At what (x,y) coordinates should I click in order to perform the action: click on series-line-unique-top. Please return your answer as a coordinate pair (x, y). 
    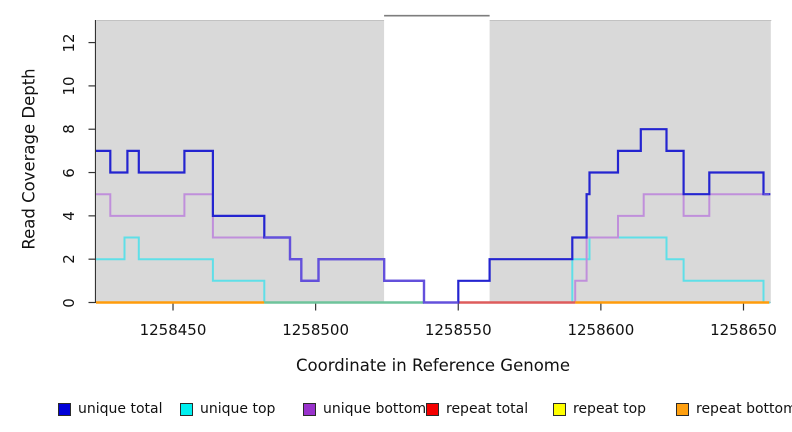
    Looking at the image, I should click on (433, 270).